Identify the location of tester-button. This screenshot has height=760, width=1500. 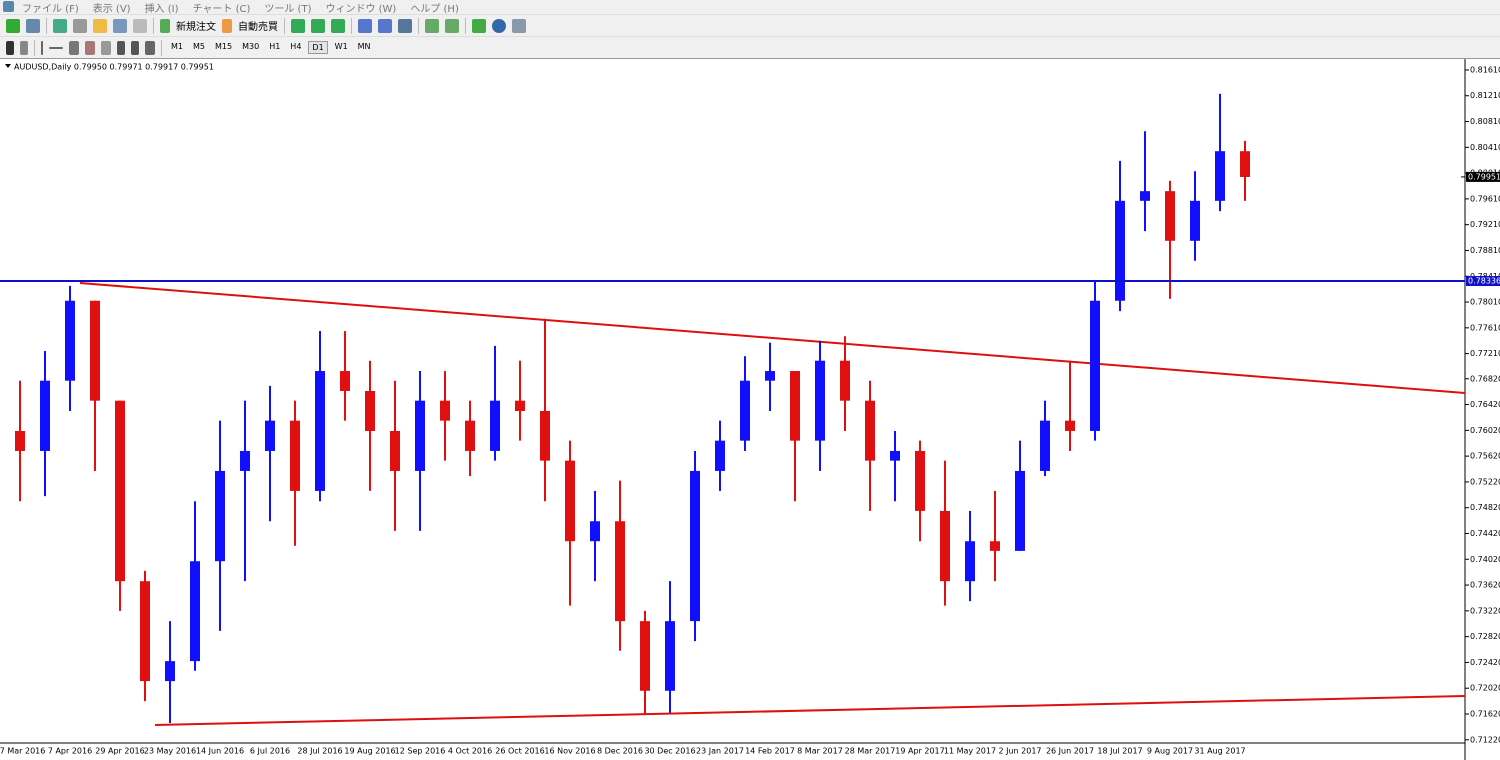
(140, 25).